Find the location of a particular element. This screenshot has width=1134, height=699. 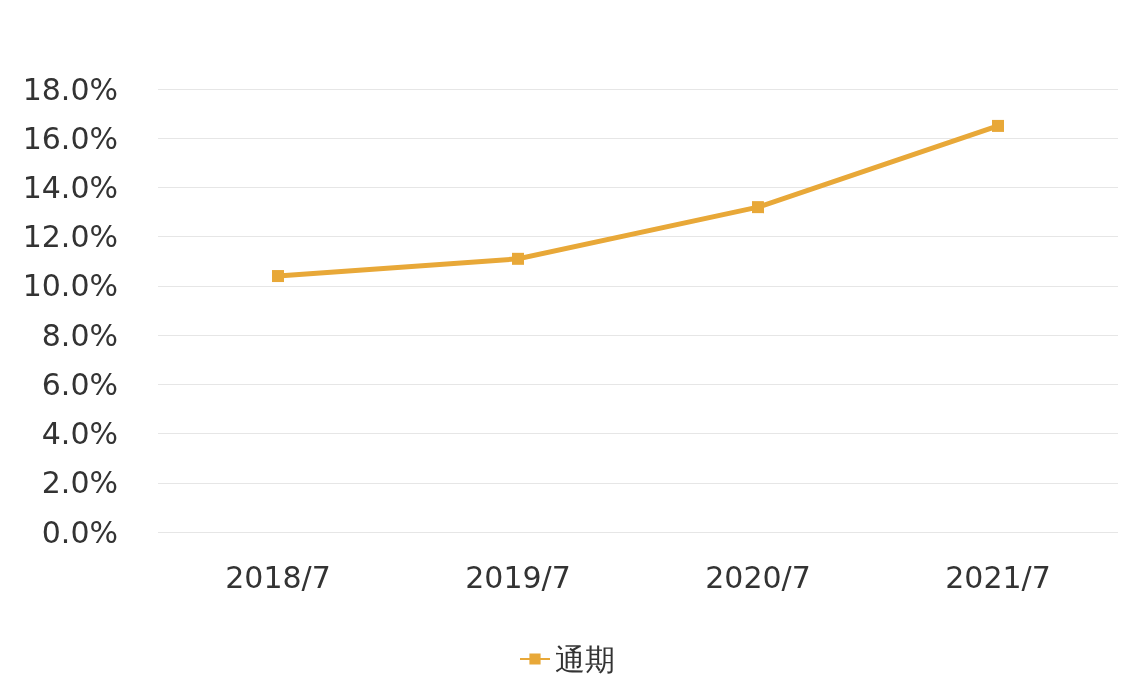

x-tick-label: 2020/7 is located at coordinates (758, 577).